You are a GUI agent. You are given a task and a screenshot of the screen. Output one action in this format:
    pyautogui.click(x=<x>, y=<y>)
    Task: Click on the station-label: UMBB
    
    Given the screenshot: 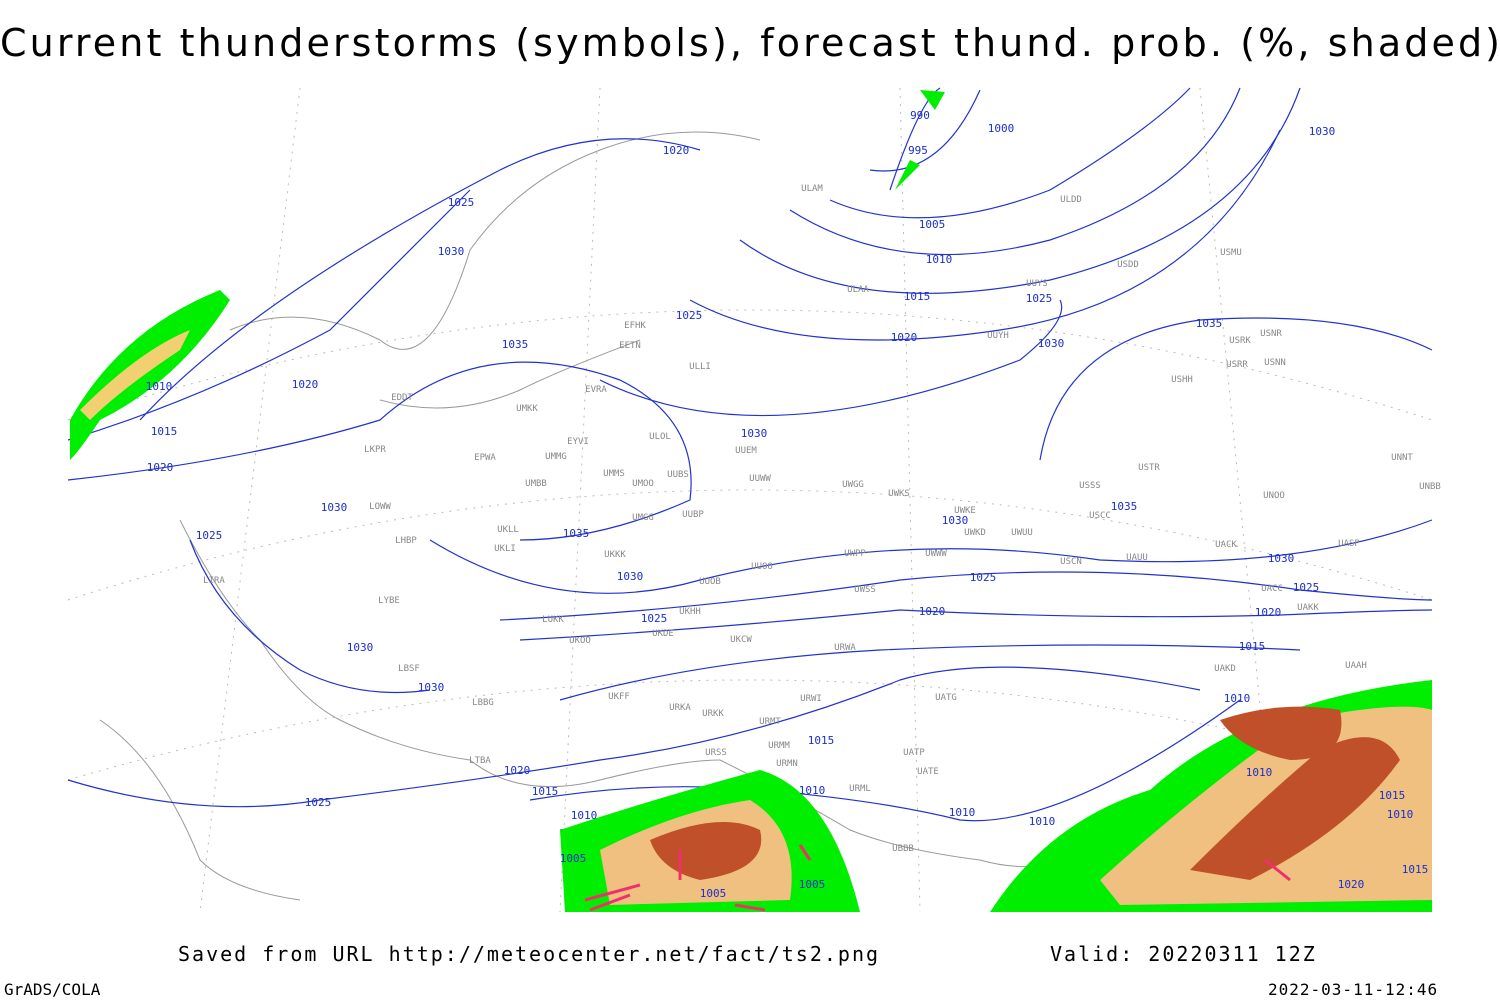 What is the action you would take?
    pyautogui.click(x=536, y=484)
    